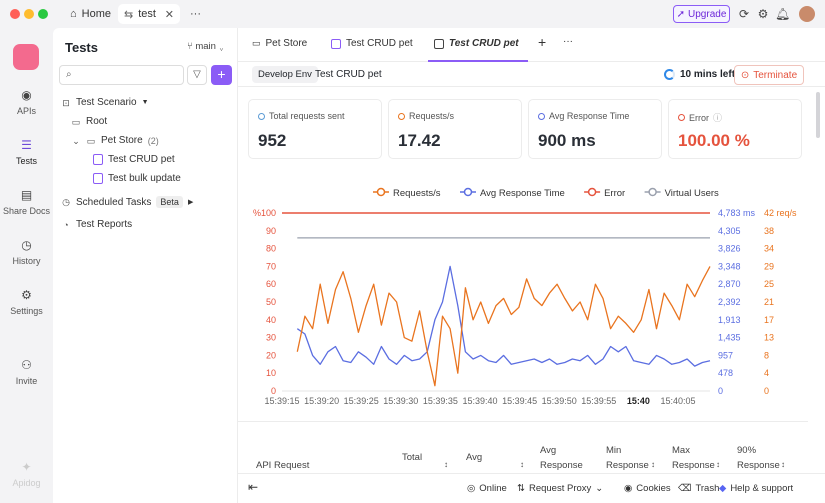 The width and height of the screenshot is (825, 503). I want to click on project-tab-label: test, so click(147, 14).